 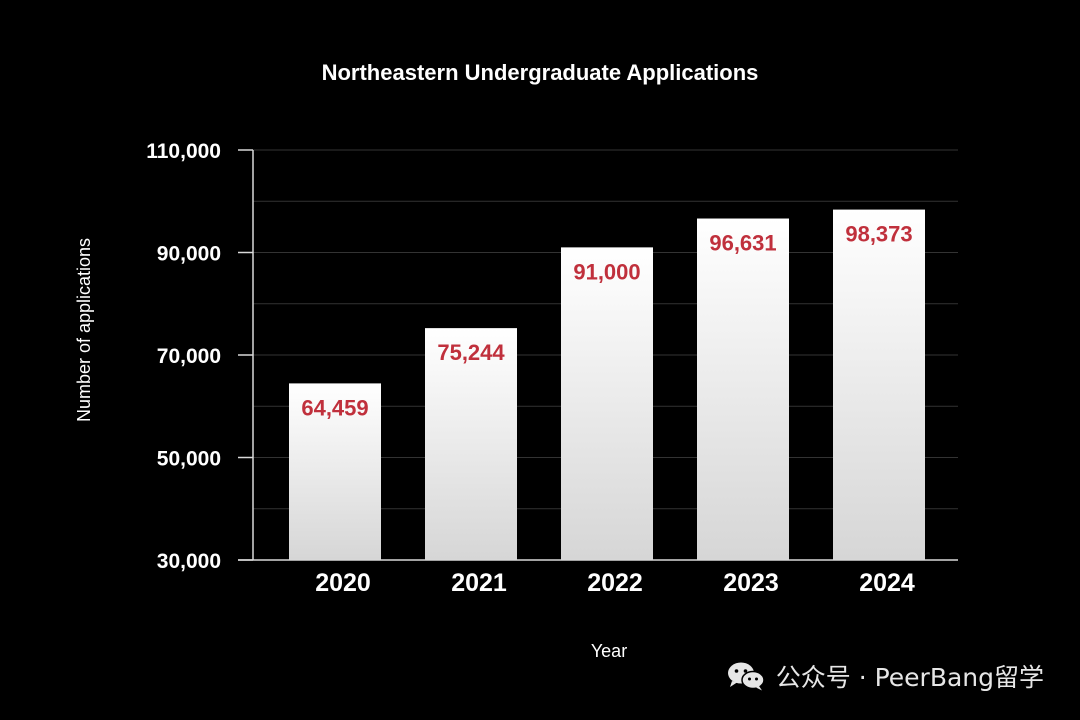 What do you see at coordinates (751, 583) in the screenshot?
I see `x-tick-label: 2023` at bounding box center [751, 583].